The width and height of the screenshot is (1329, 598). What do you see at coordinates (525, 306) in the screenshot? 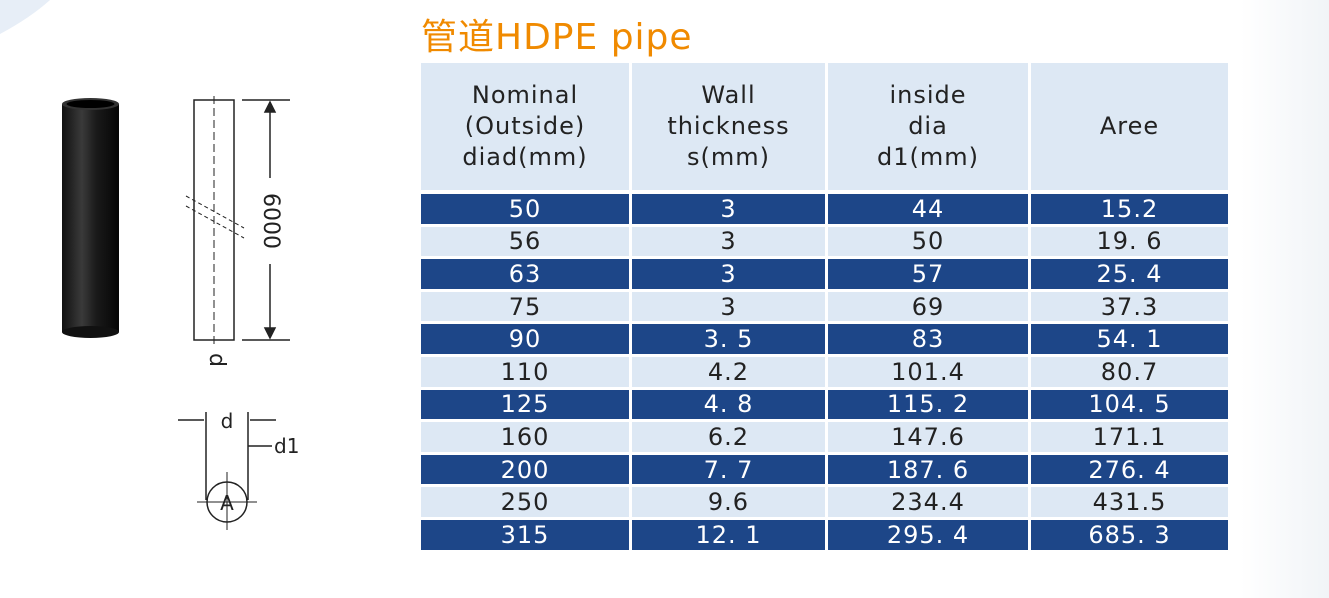
I see `table-cell: 75` at bounding box center [525, 306].